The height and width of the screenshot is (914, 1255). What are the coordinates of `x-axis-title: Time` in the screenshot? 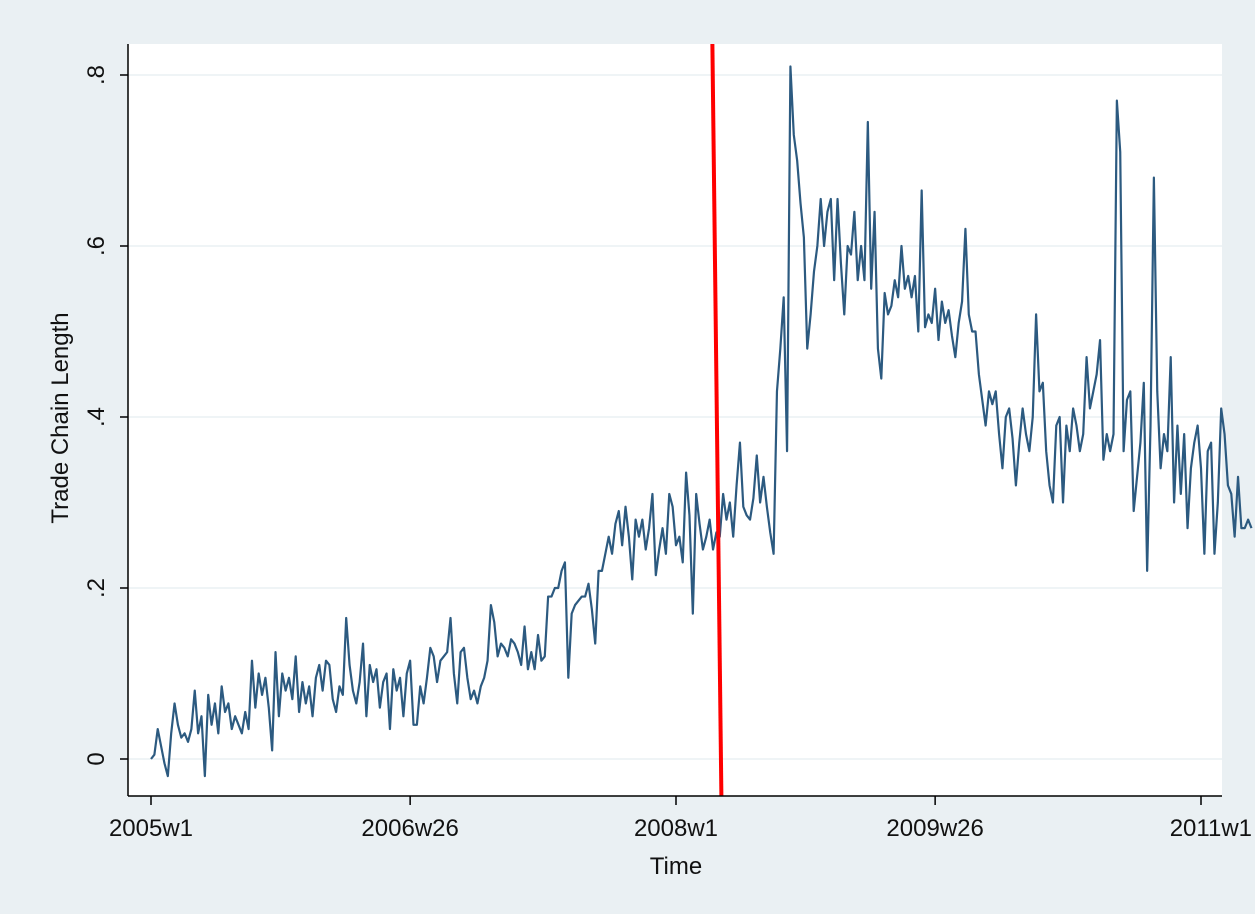 It's located at (676, 866).